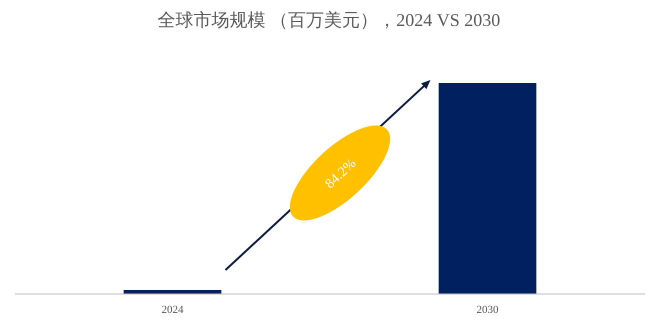 The width and height of the screenshot is (658, 321). Describe the element at coordinates (329, 20) in the screenshot. I see `chart-title: 全球市场规模 （百万美元），2024 VS 2030` at that location.